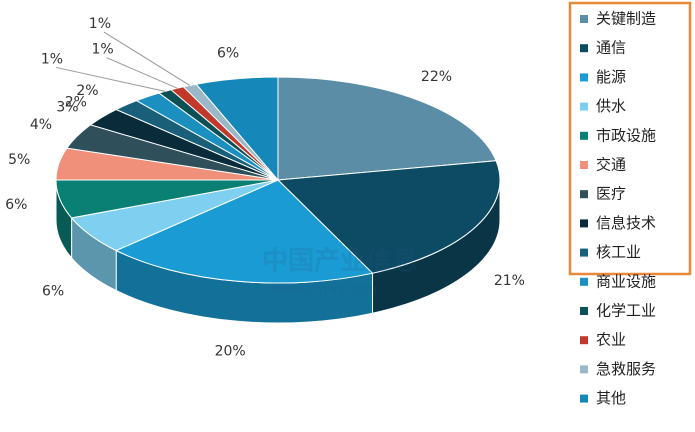  I want to click on data-label: 3%, so click(67, 107).